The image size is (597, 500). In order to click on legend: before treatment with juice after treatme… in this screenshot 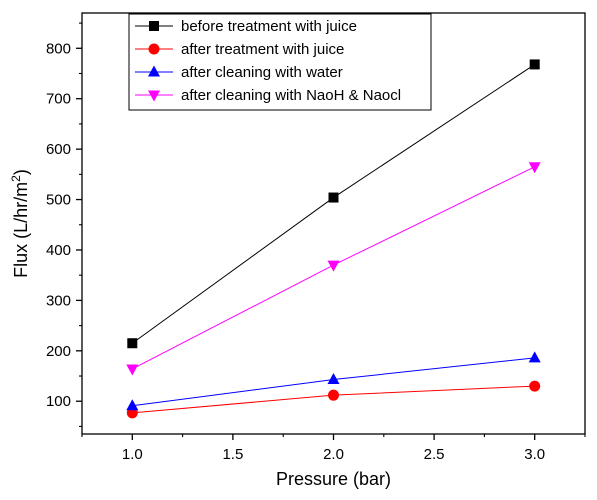, I will do `click(280, 62)`.